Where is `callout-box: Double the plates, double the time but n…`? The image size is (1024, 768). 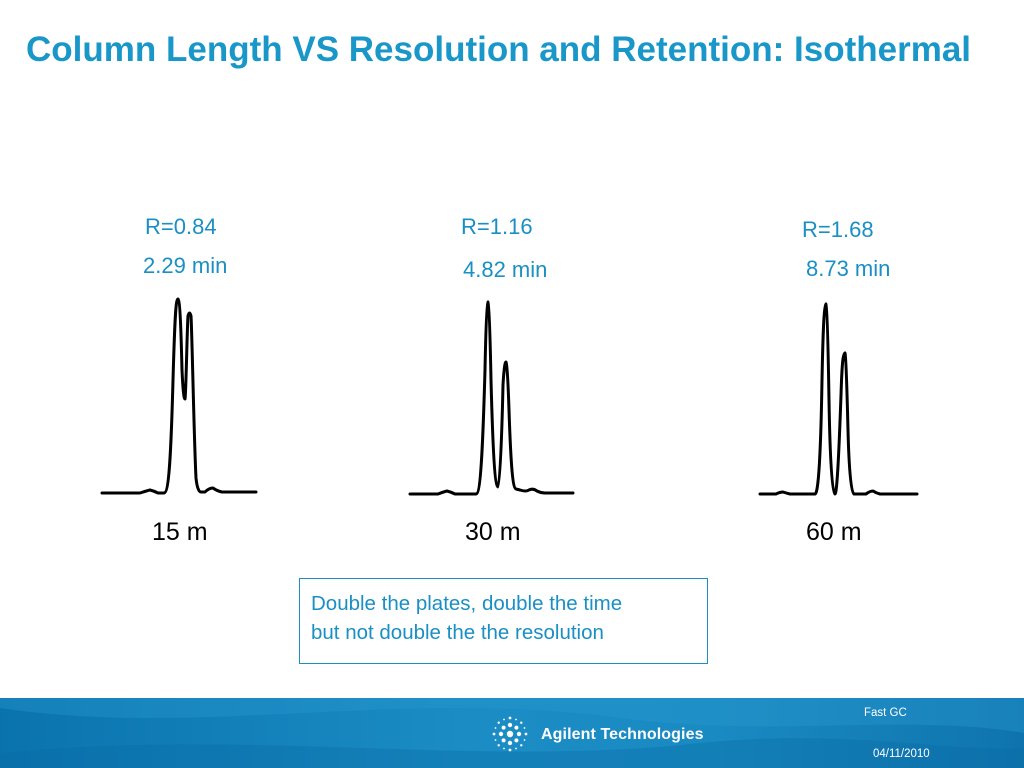 callout-box: Double the plates, double the time but n… is located at coordinates (503, 621).